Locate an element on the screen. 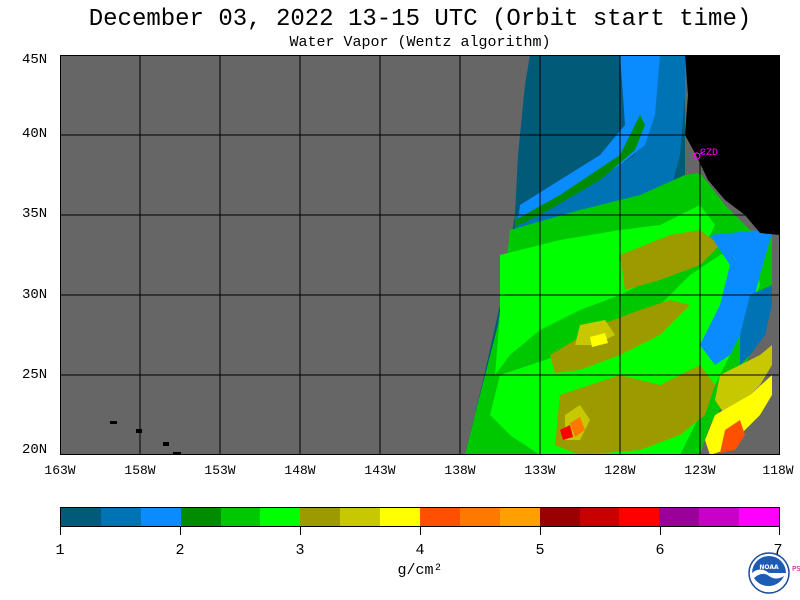 The width and height of the screenshot is (800, 600). colorbar-label-7: 7 is located at coordinates (778, 550).